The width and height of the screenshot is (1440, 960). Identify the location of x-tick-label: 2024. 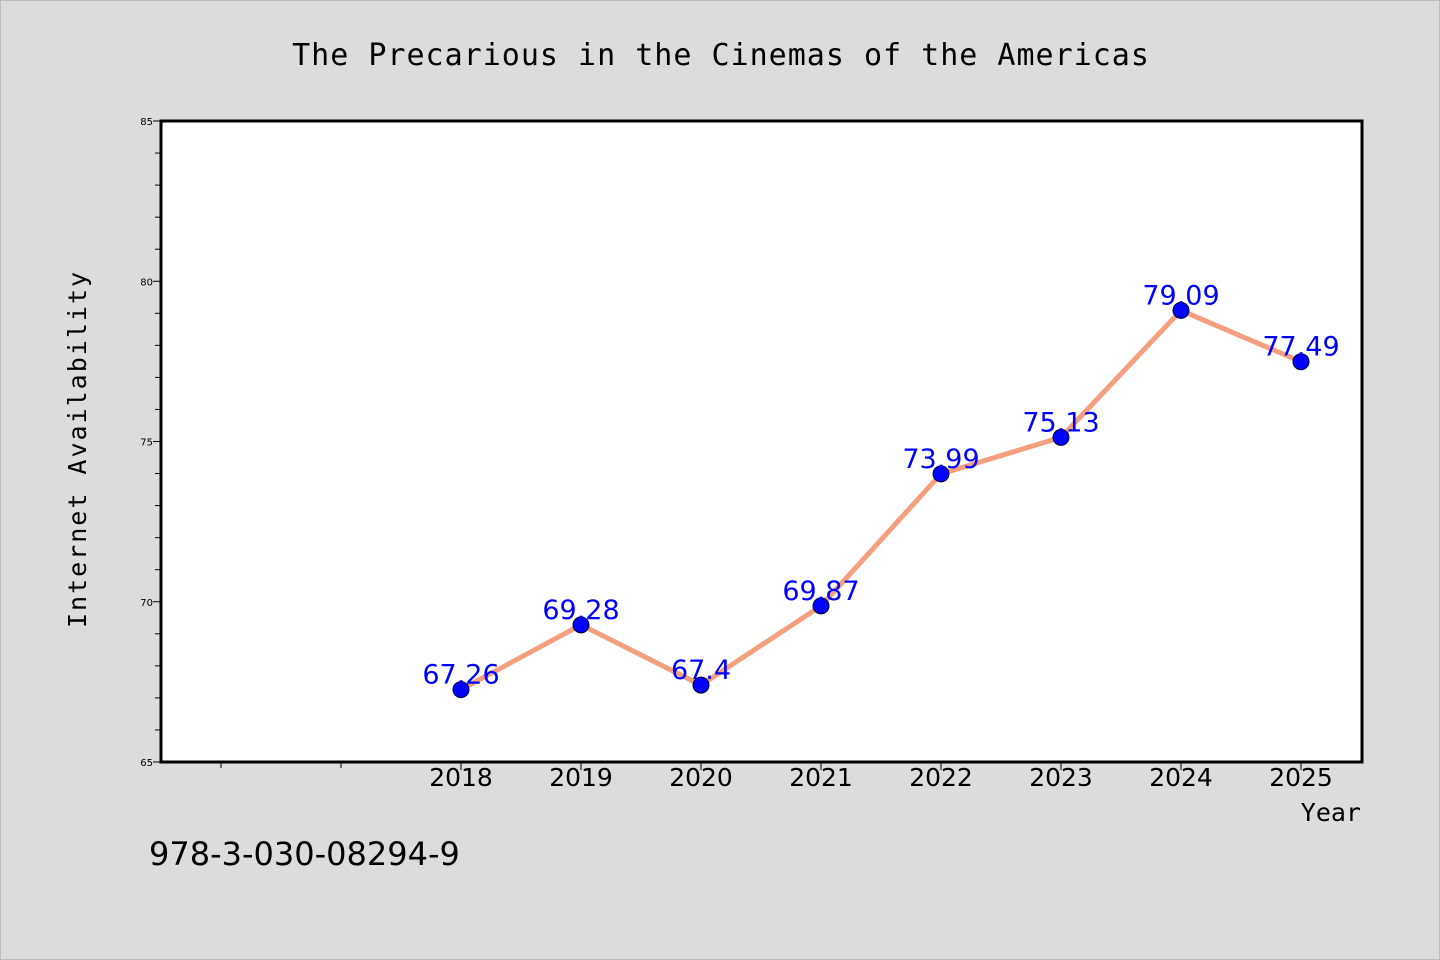
(1181, 777).